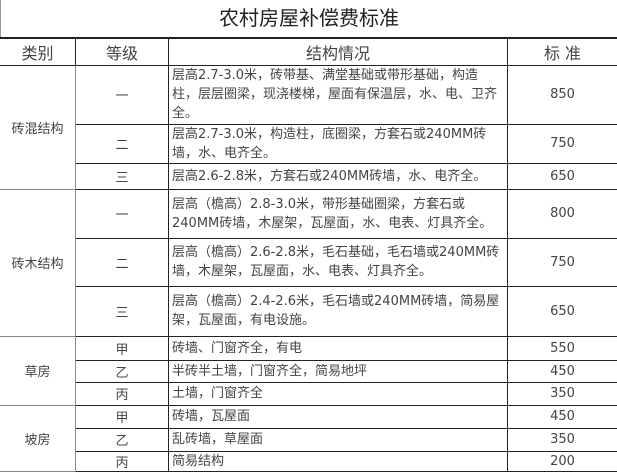 The width and height of the screenshot is (617, 472). What do you see at coordinates (562, 51) in the screenshot?
I see `header-standard: 标 准` at bounding box center [562, 51].